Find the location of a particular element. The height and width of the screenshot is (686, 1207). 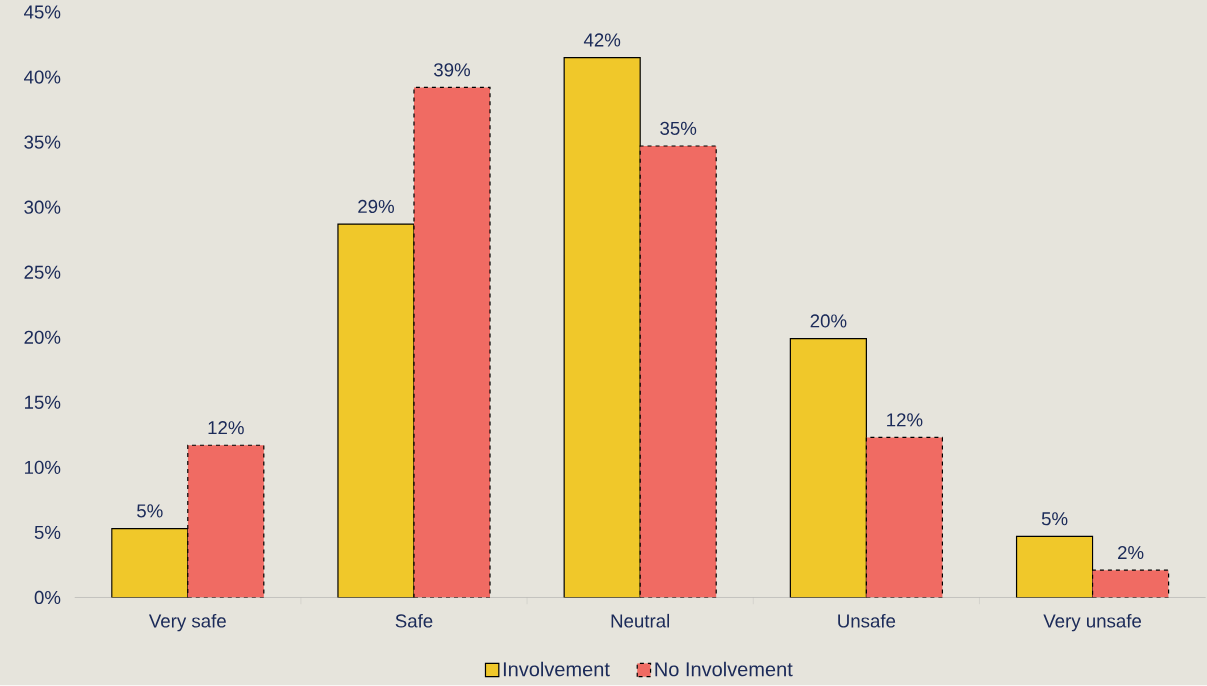

x-tick-label: Neutral is located at coordinates (640, 621).